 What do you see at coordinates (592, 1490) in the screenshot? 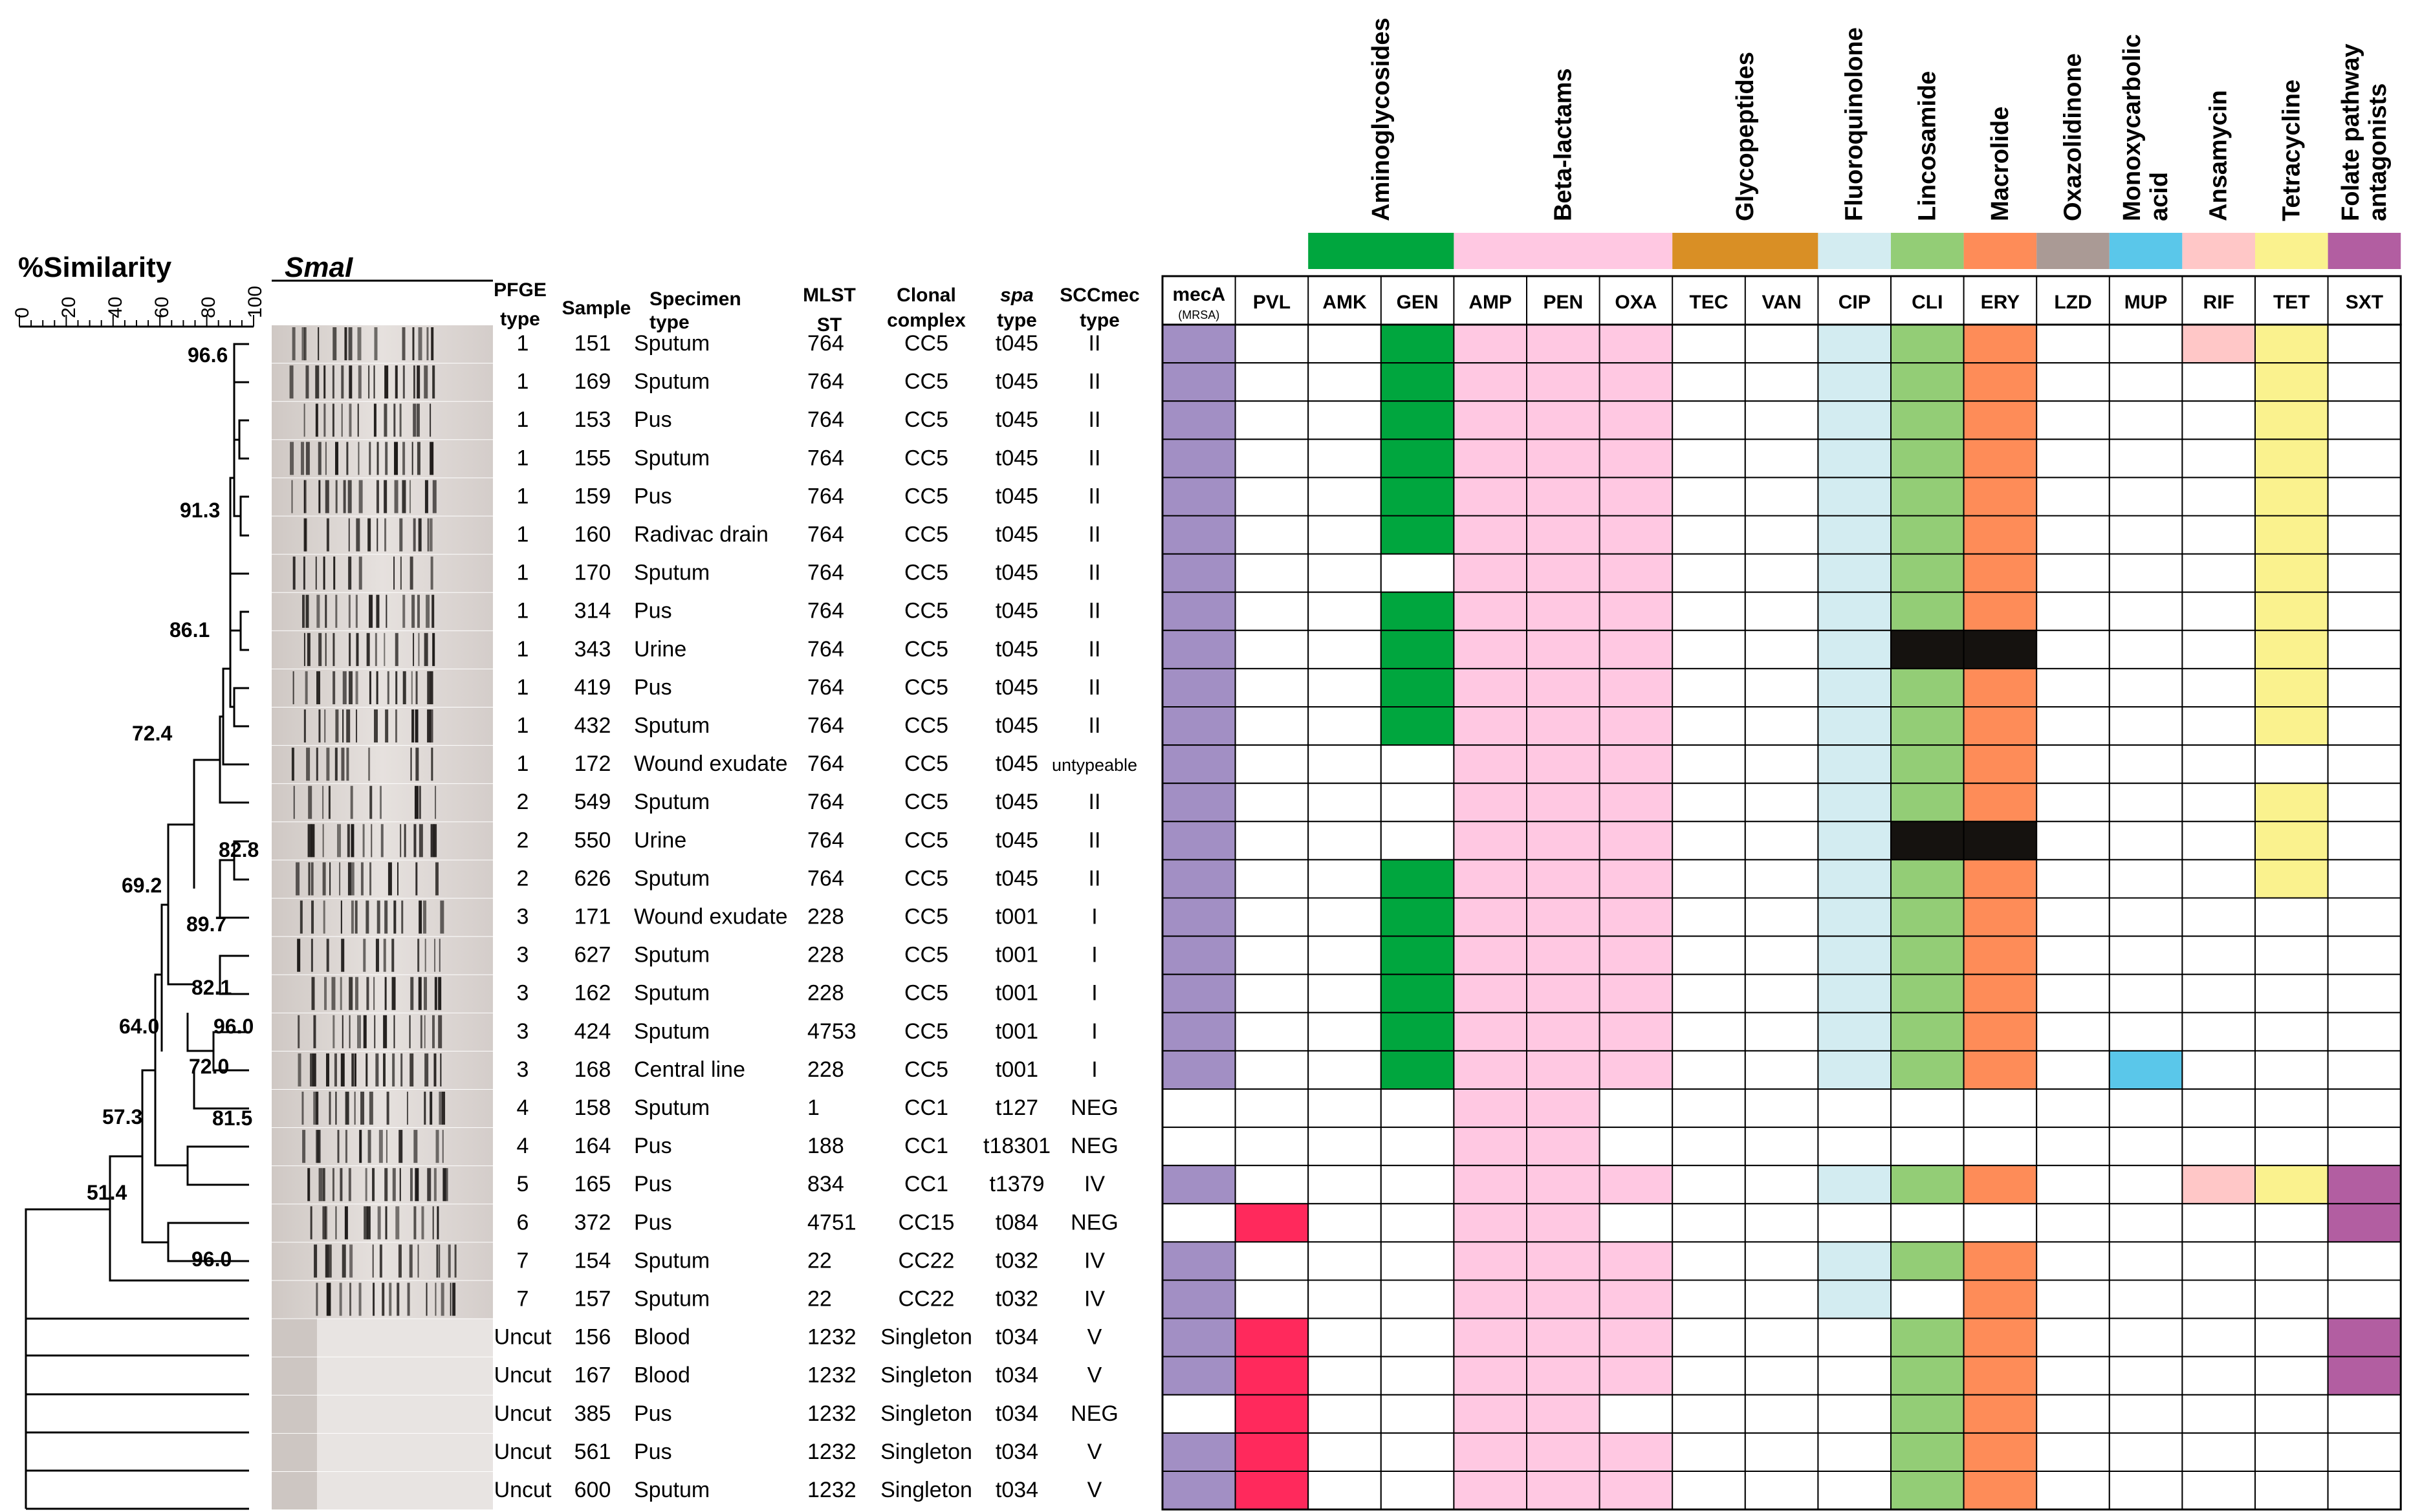
I see `sample-id: 600` at bounding box center [592, 1490].